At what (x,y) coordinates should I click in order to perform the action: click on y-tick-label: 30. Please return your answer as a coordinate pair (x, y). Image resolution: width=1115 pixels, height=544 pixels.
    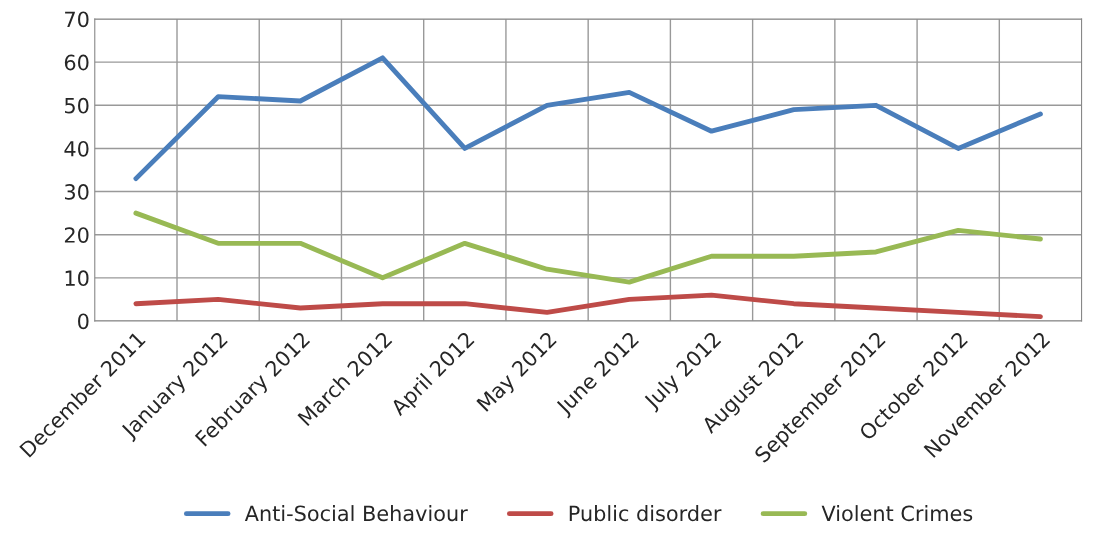
    Looking at the image, I should click on (76, 192).